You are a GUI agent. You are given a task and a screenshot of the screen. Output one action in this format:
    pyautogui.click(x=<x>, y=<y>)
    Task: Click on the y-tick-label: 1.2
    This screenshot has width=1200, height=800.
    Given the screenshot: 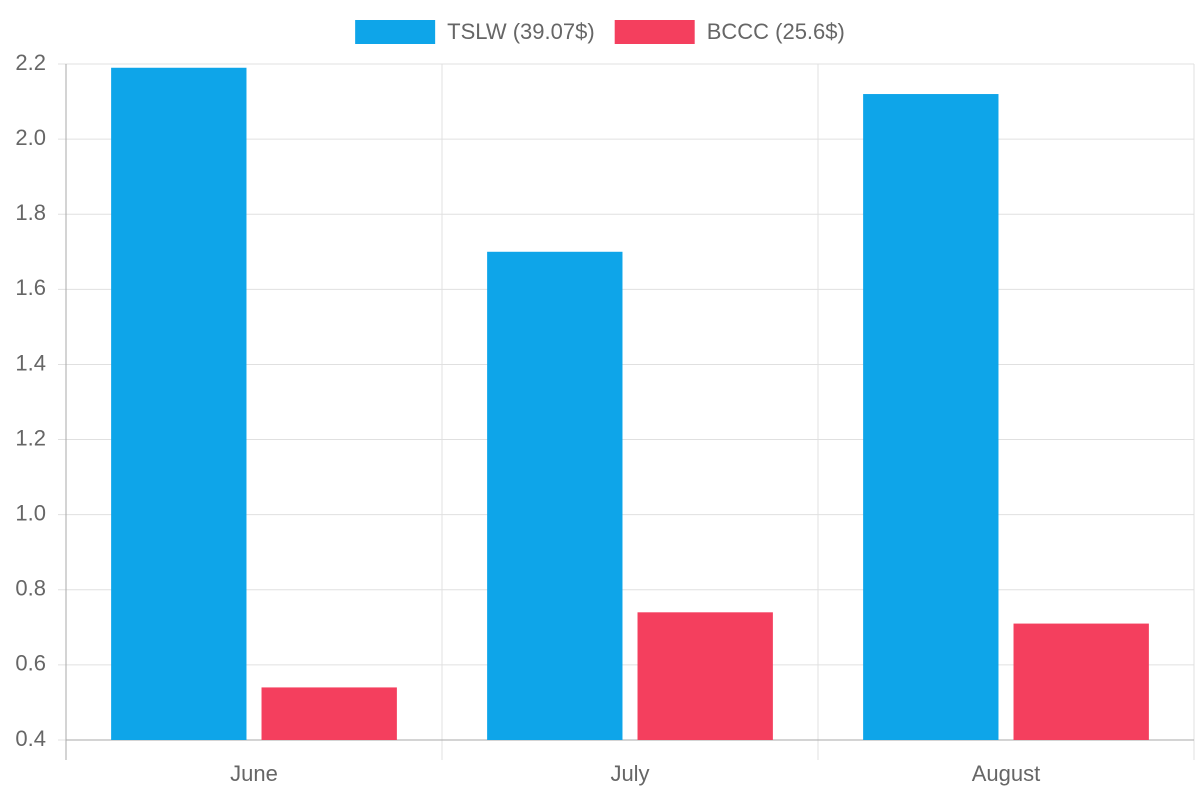 What is the action you would take?
    pyautogui.click(x=30, y=437)
    